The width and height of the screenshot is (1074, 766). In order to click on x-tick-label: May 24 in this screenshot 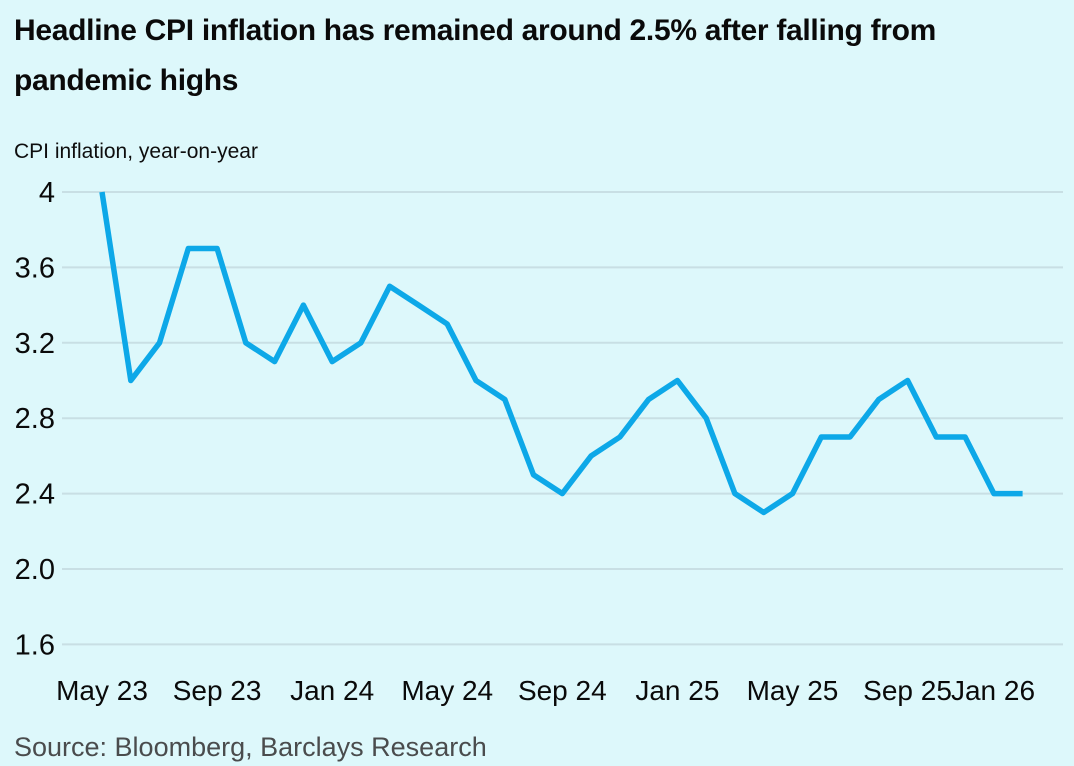, I will do `click(447, 690)`.